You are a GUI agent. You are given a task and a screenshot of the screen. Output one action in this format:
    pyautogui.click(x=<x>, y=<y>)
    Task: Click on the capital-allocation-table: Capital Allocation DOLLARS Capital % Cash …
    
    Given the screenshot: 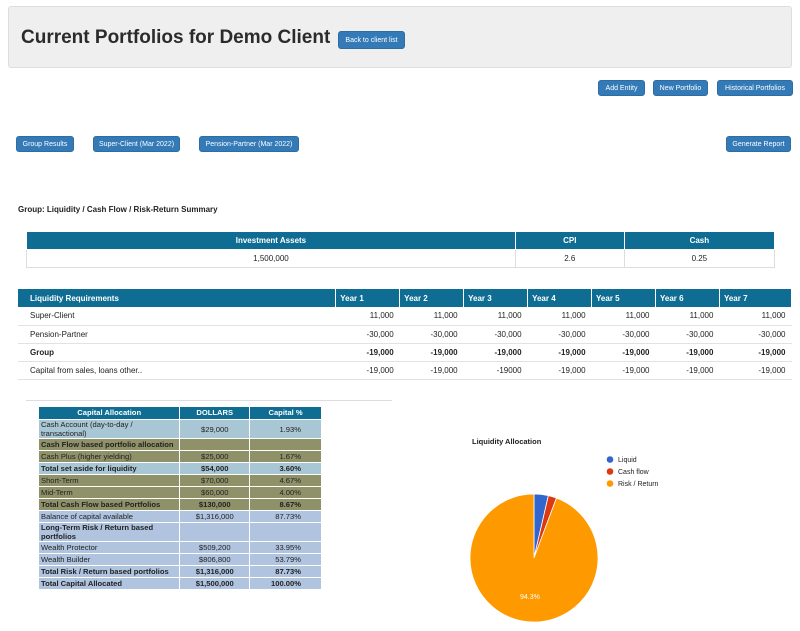 What is the action you would take?
    pyautogui.click(x=179, y=498)
    